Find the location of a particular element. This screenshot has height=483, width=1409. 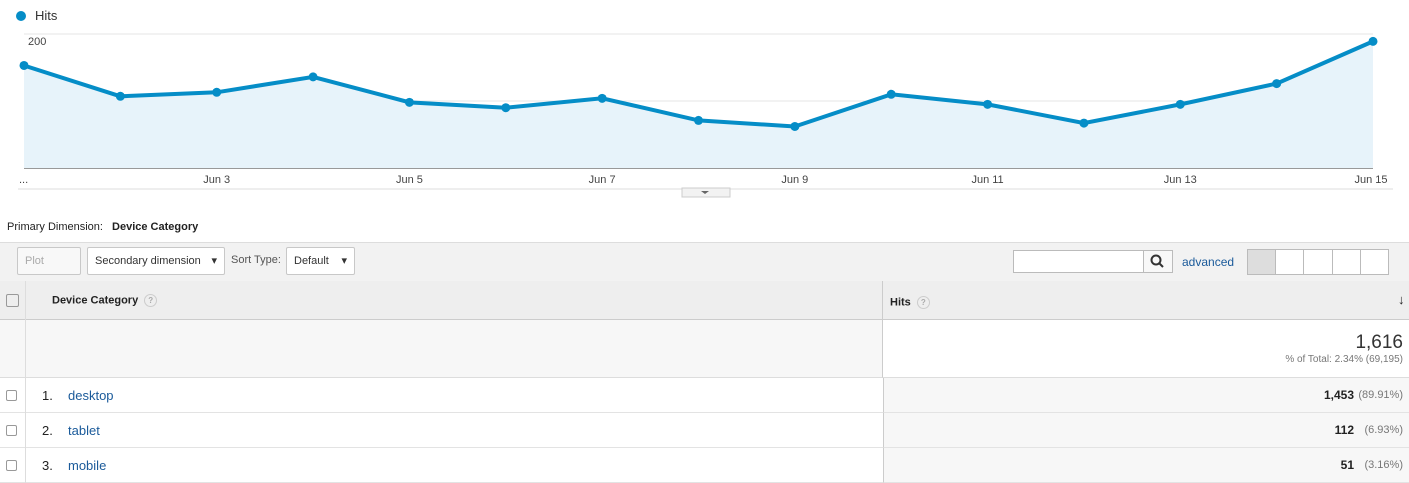

row-percent: (3.16%) is located at coordinates (1383, 465).